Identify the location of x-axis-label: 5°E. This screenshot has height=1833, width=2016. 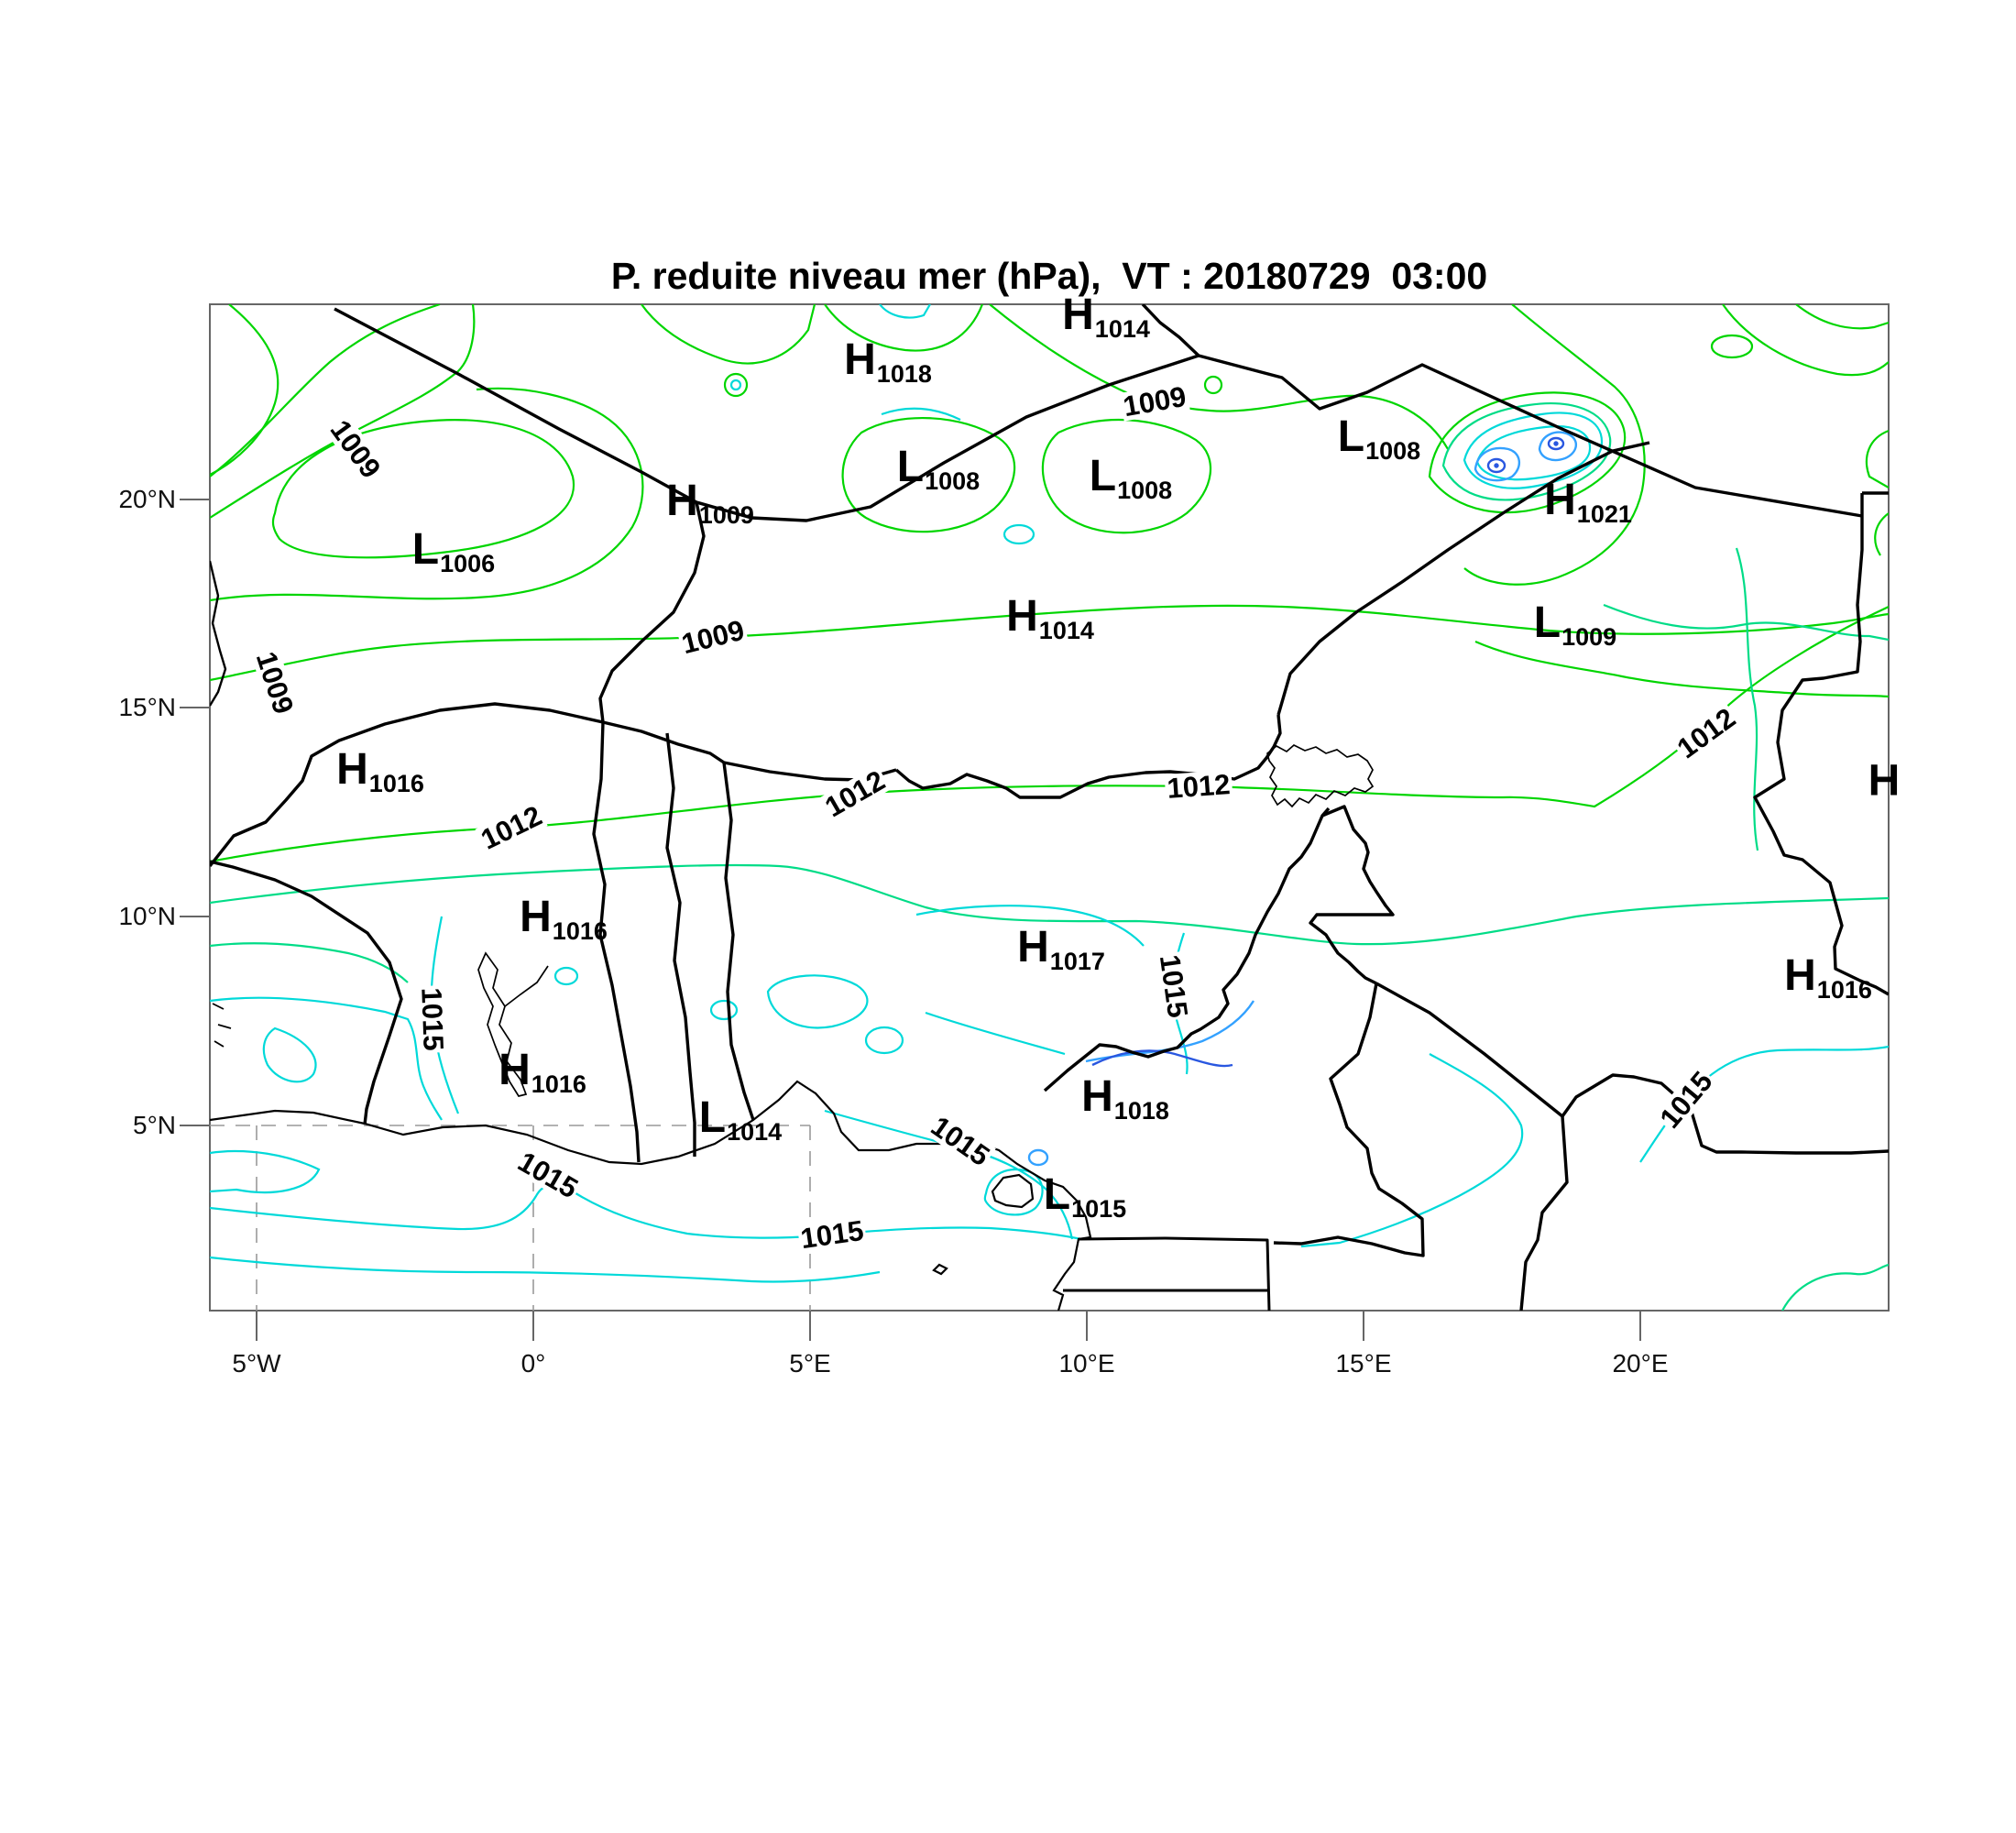
(810, 1363).